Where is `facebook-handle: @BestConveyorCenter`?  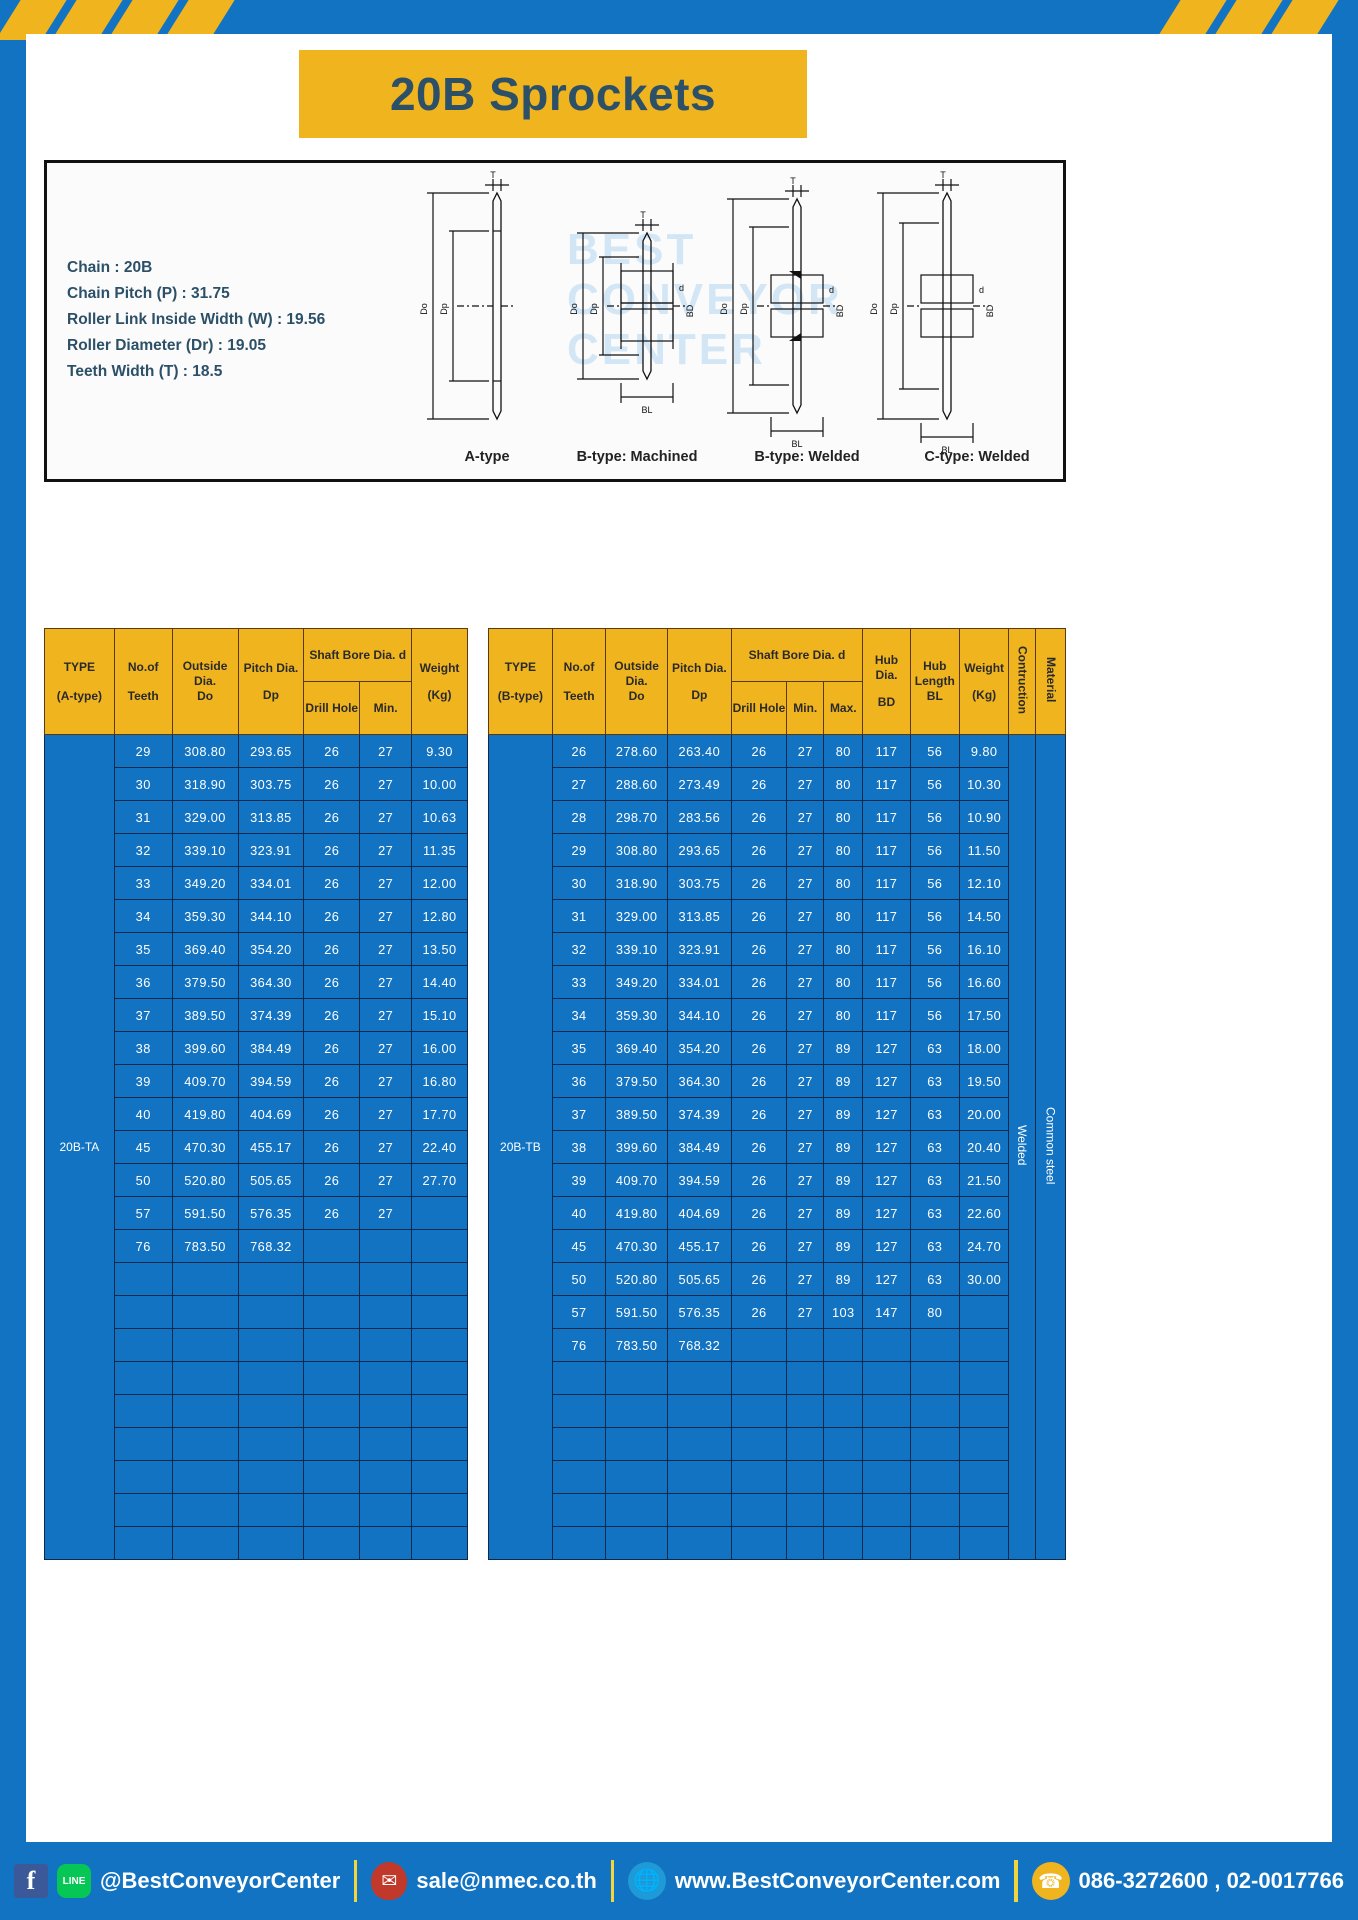 facebook-handle: @BestConveyorCenter is located at coordinates (220, 1880).